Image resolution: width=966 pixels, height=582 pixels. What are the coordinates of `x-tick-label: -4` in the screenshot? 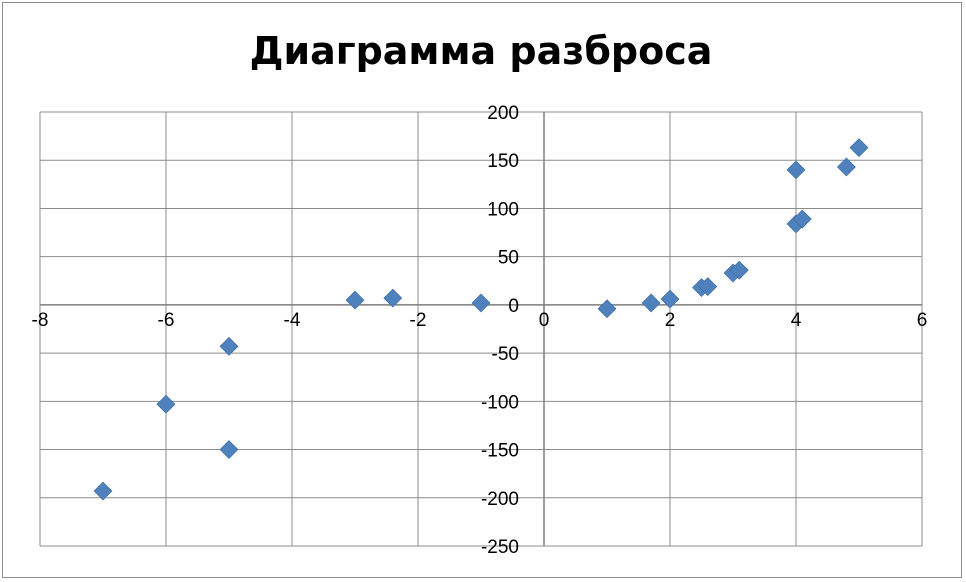 It's located at (292, 320).